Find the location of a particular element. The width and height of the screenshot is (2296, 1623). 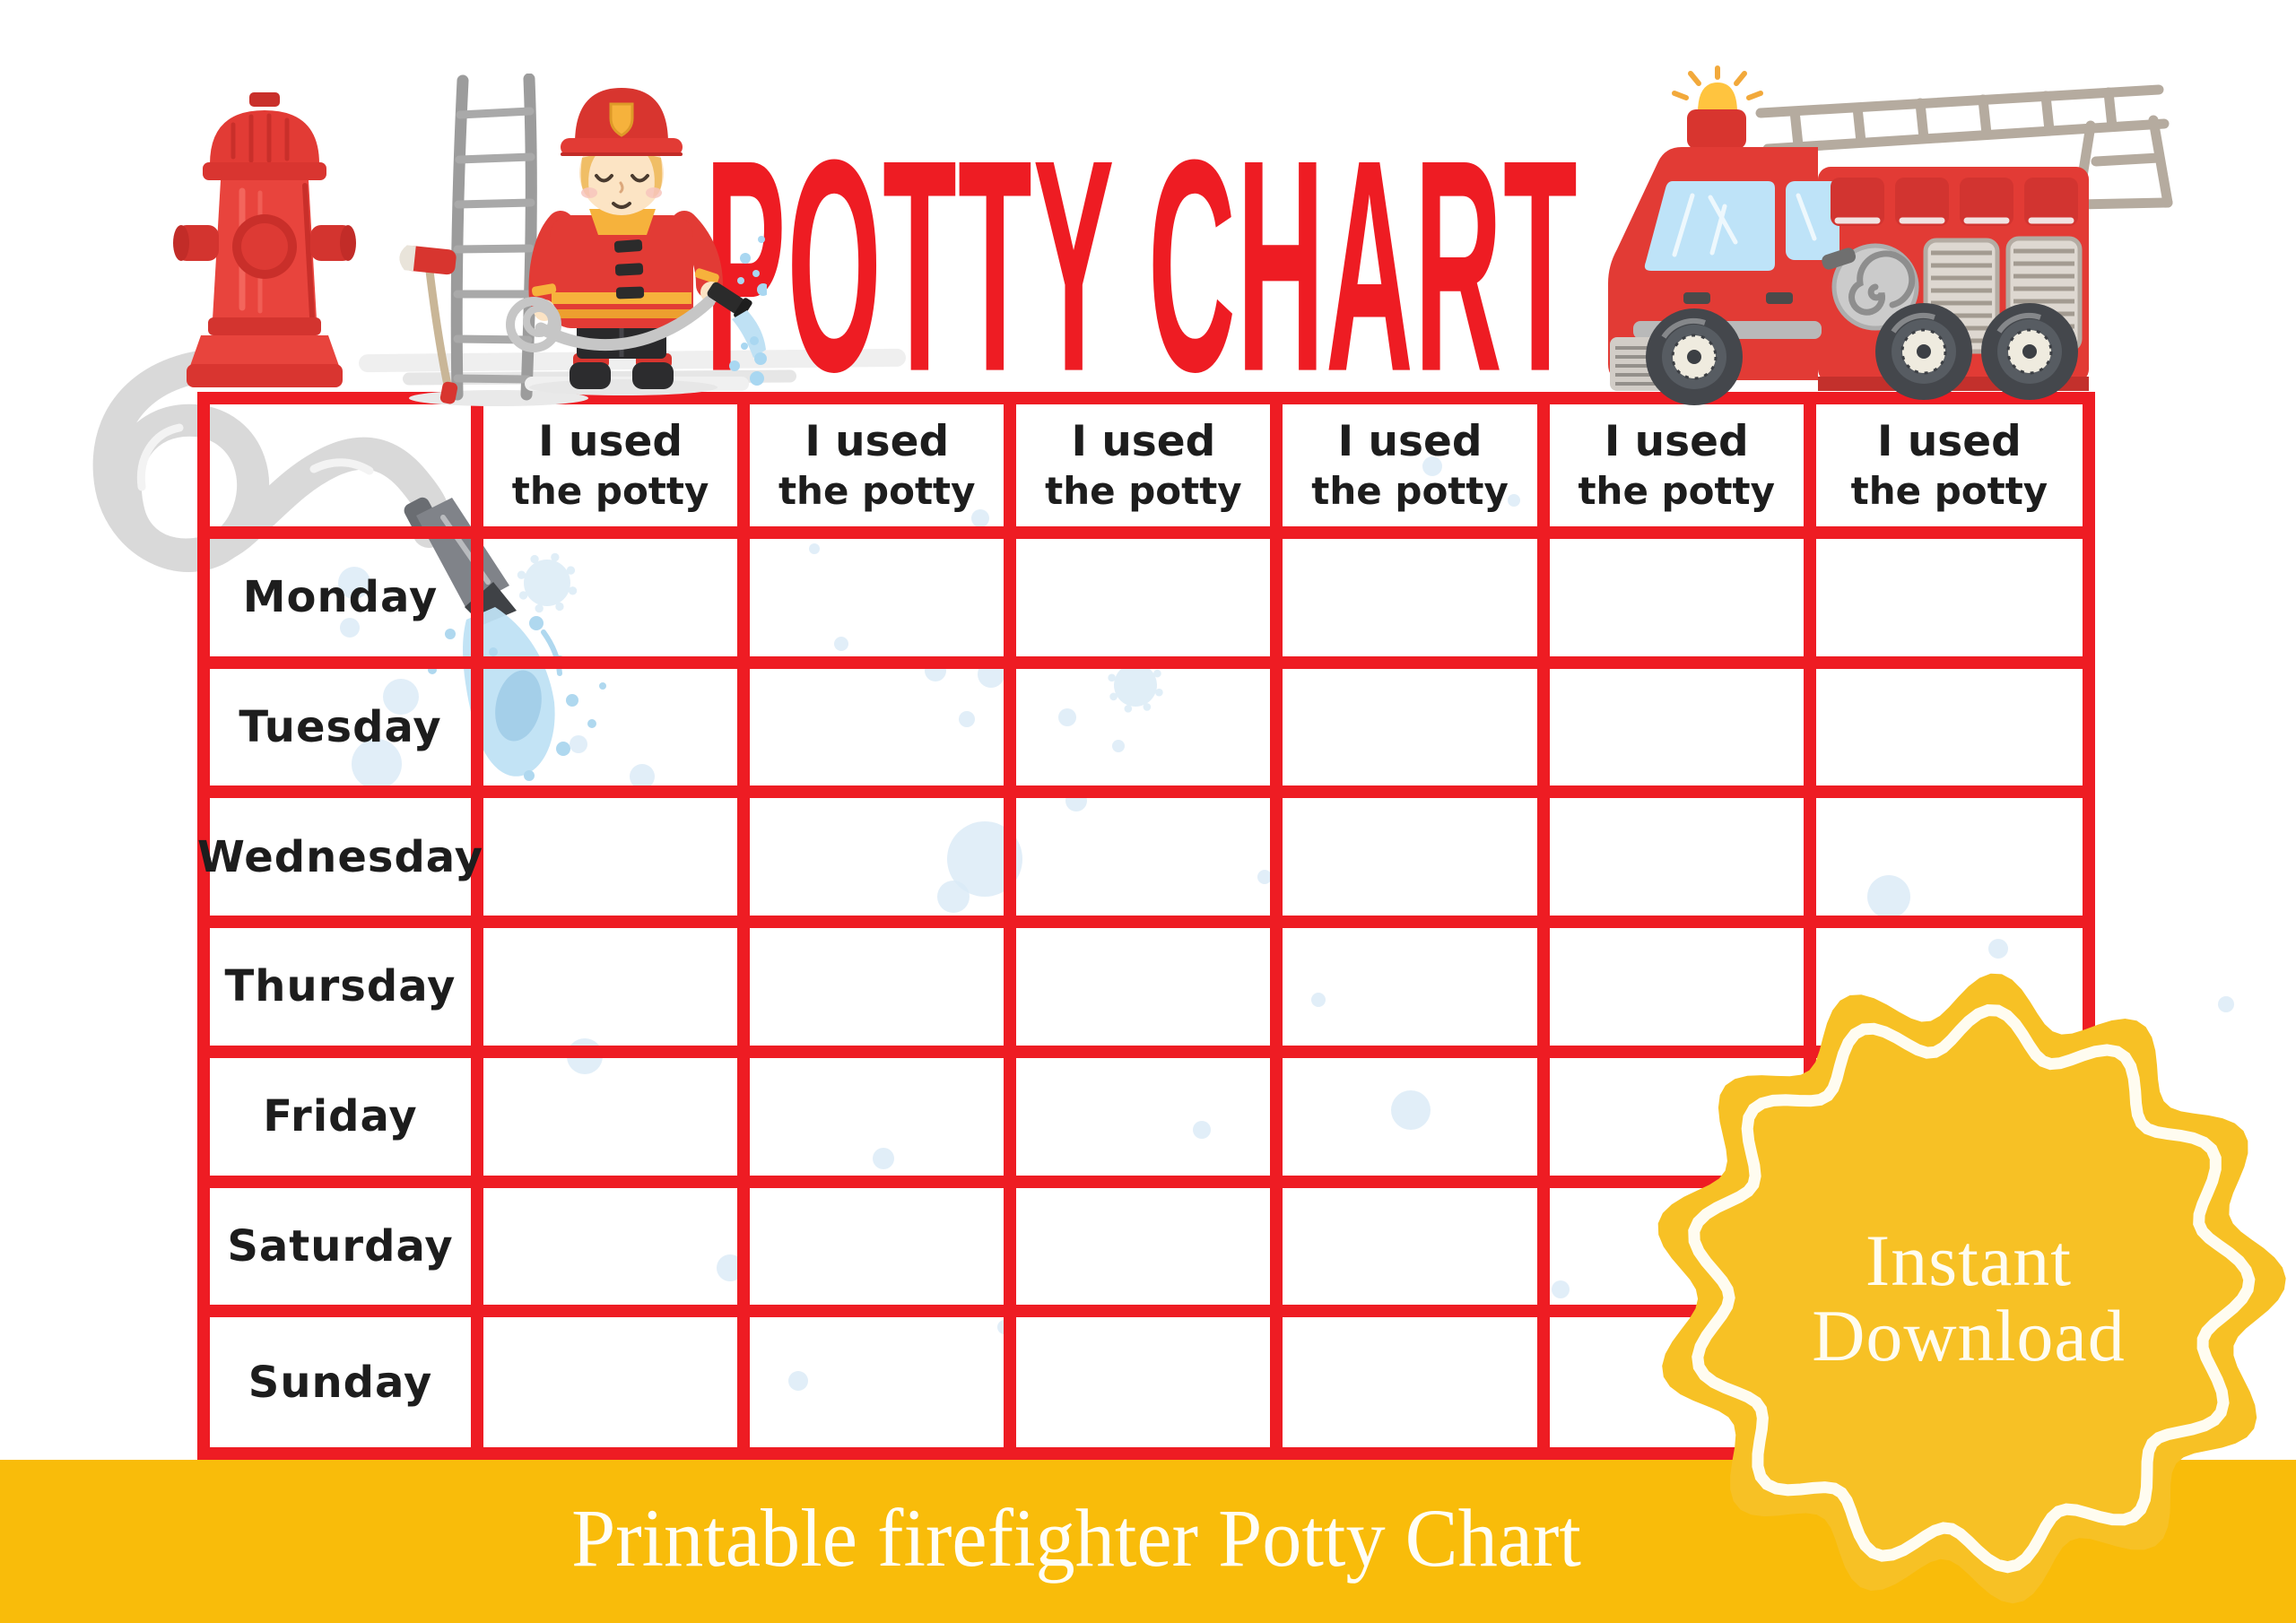

truck-wheels is located at coordinates (1862, 354).